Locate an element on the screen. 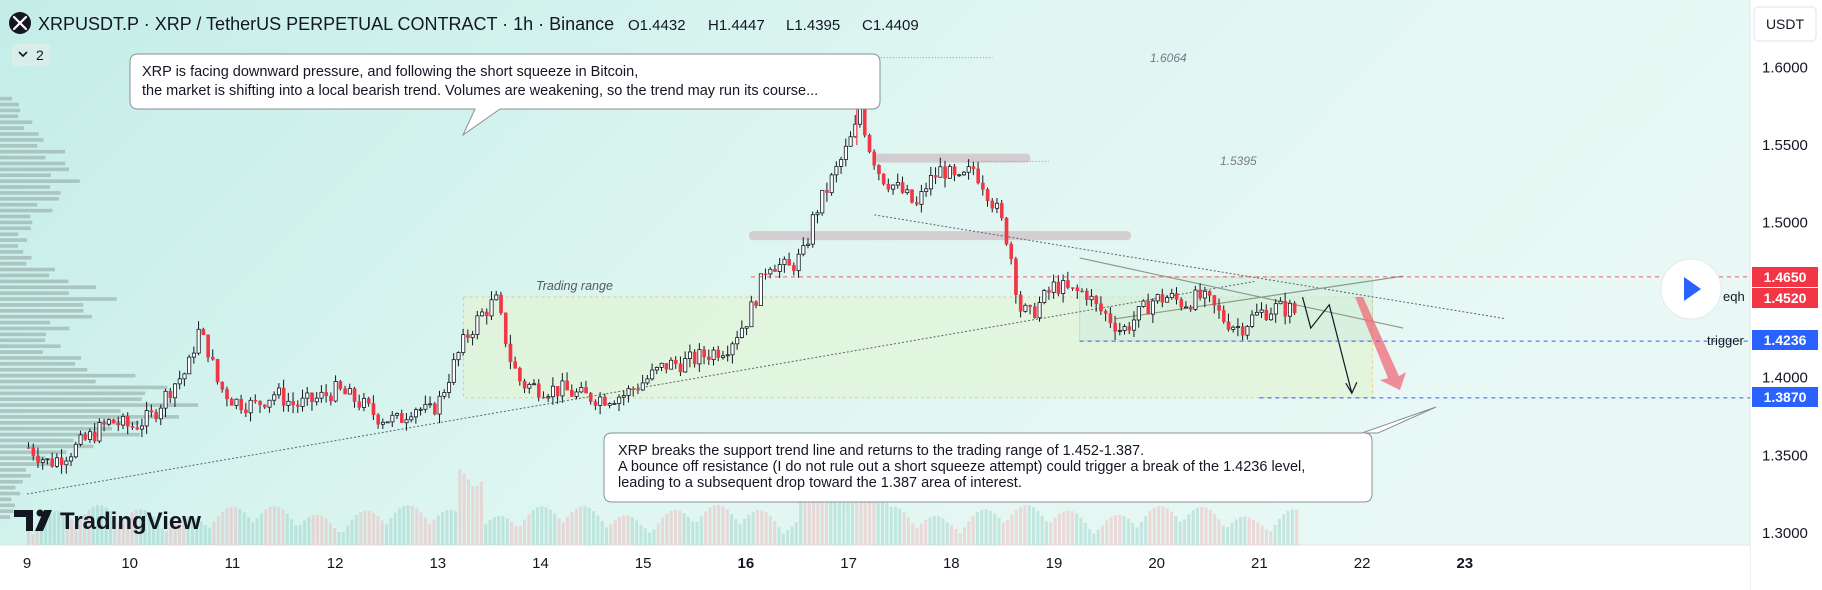  replay-play-button is located at coordinates (1691, 289).